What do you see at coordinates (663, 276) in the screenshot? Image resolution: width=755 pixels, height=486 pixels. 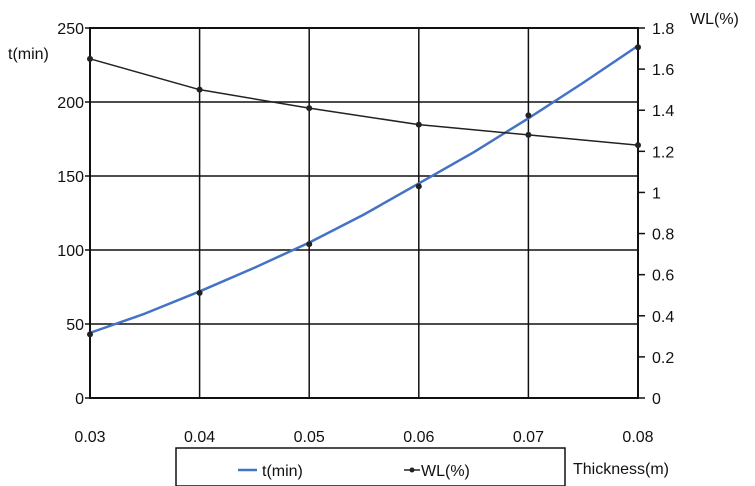 I see `right-tick-label: 0.6` at bounding box center [663, 276].